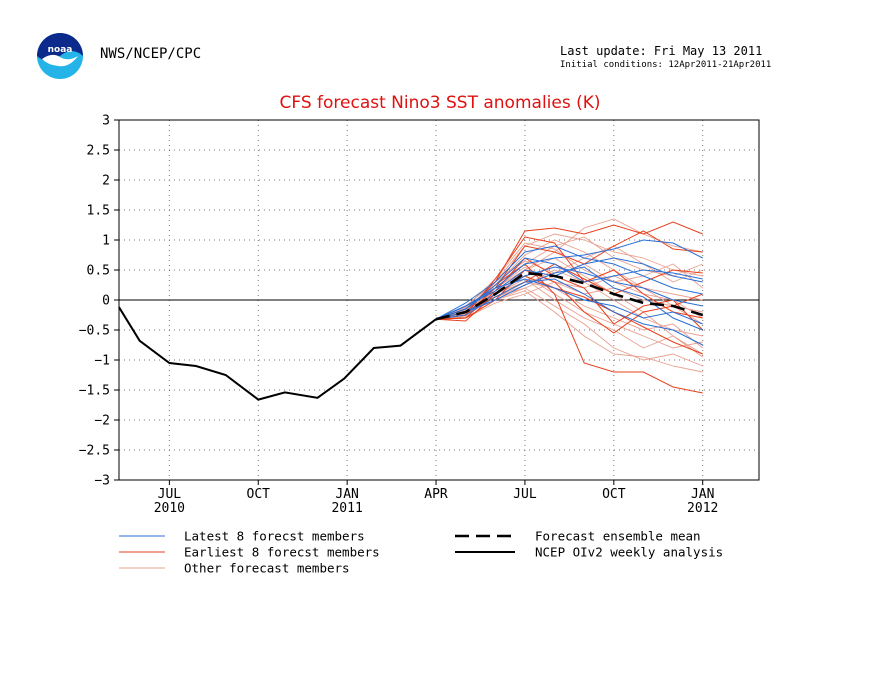 This screenshot has height=680, width=880. I want to click on y-tick-label: −2, so click(102, 421).